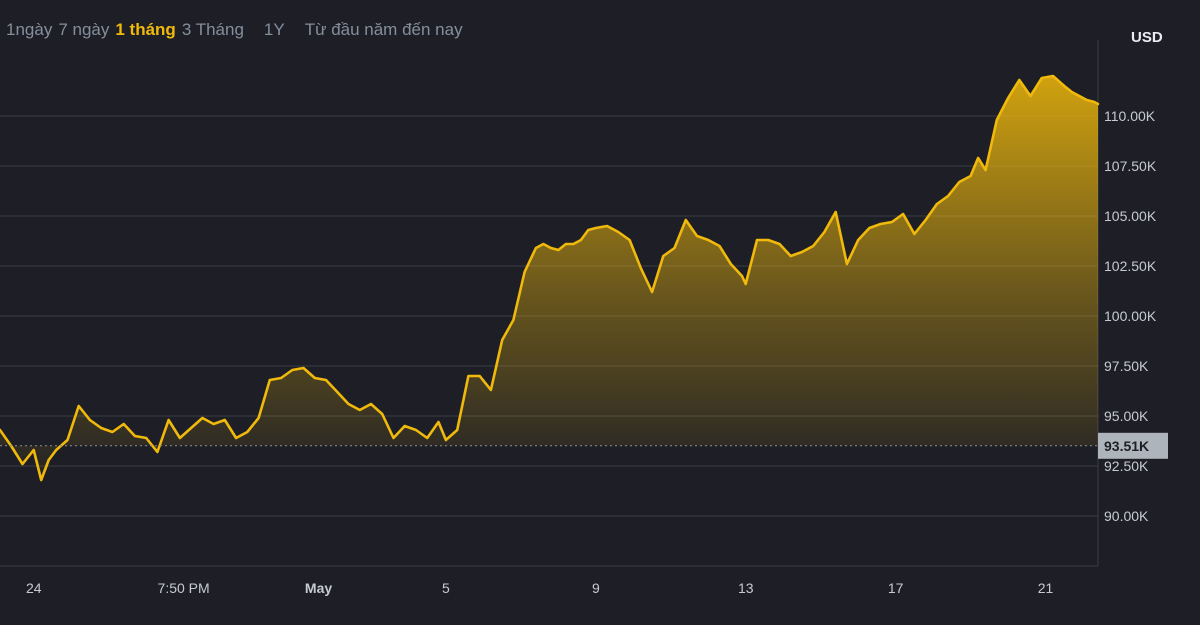 The width and height of the screenshot is (1200, 625). I want to click on y-tick-label: 97.50K, so click(1126, 366).